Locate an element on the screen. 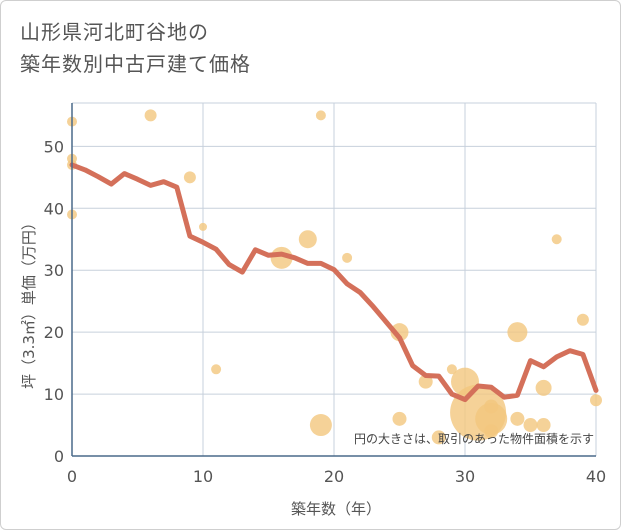  y-tick-label: 30 is located at coordinates (54, 270).